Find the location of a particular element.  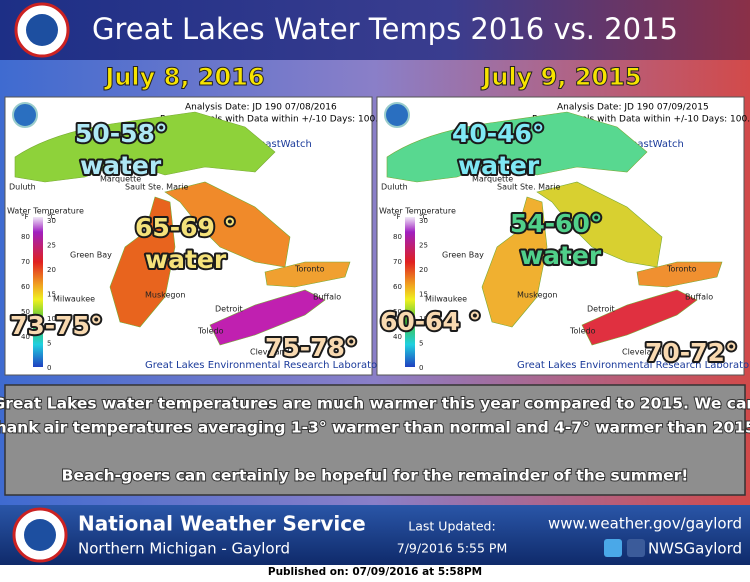

temp-annotation: 75-78° is located at coordinates (311, 347).